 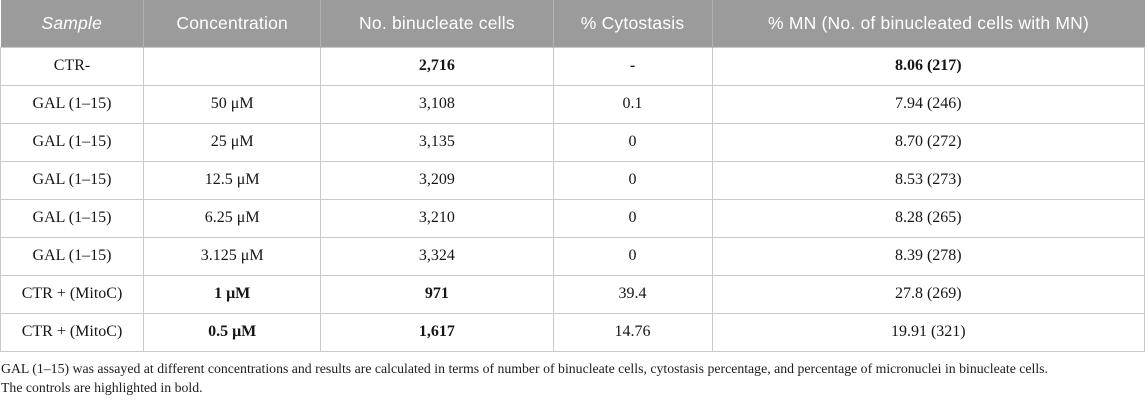 I want to click on column-header-cytostasis: % Cytostasis, so click(x=632, y=23).